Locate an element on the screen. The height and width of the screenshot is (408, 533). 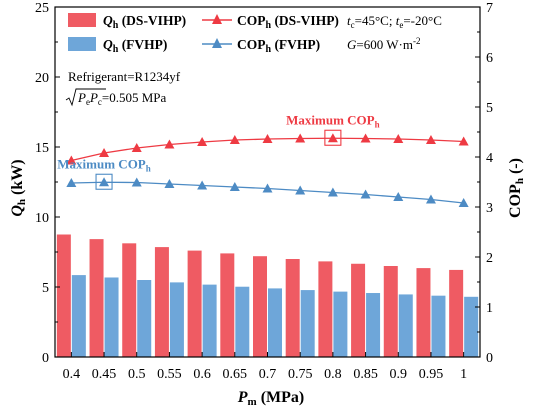
legend-swatch-qh-dsvihp is located at coordinates (82, 20).